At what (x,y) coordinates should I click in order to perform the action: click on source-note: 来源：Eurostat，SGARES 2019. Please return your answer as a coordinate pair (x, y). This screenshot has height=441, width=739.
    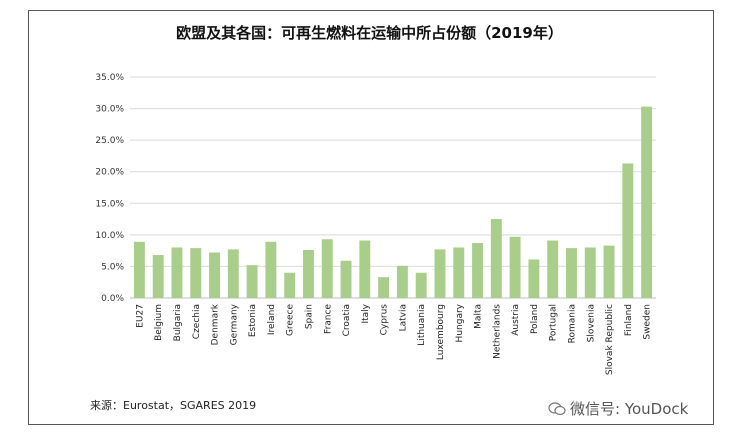
    Looking at the image, I should click on (173, 405).